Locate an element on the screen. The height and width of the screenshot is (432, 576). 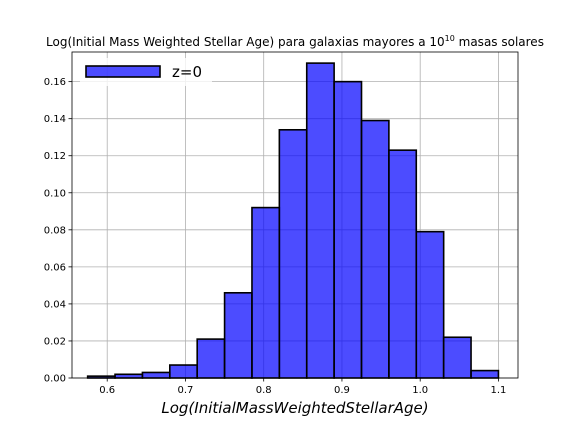
legend: z=0 is located at coordinates (146, 72).